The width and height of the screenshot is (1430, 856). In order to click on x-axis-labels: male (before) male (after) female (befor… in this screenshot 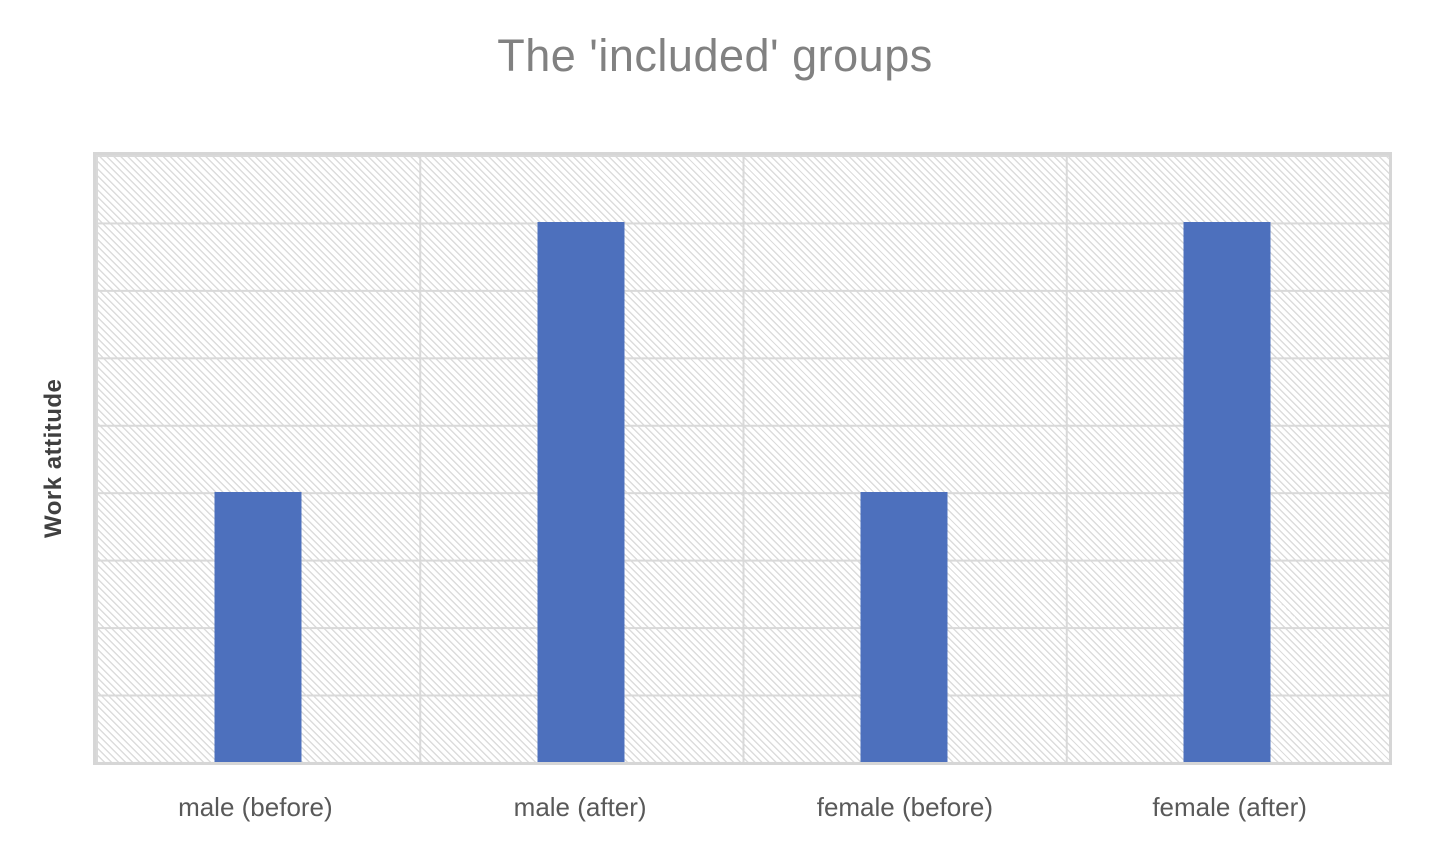, I will do `click(742, 807)`.